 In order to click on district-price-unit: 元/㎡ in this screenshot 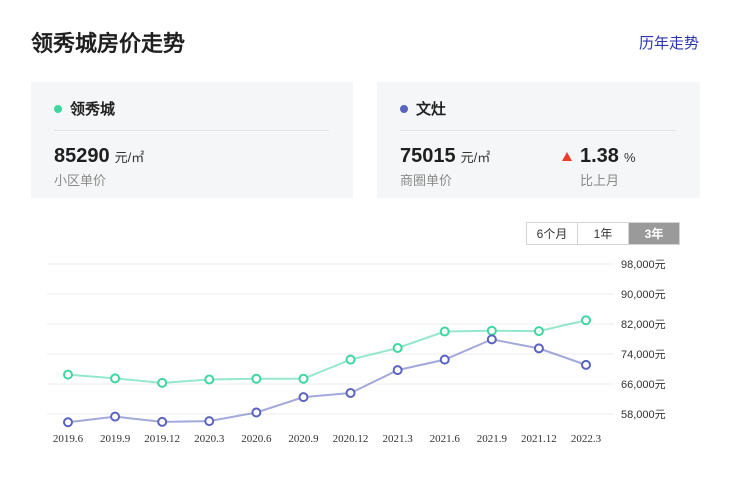, I will do `click(475, 157)`.